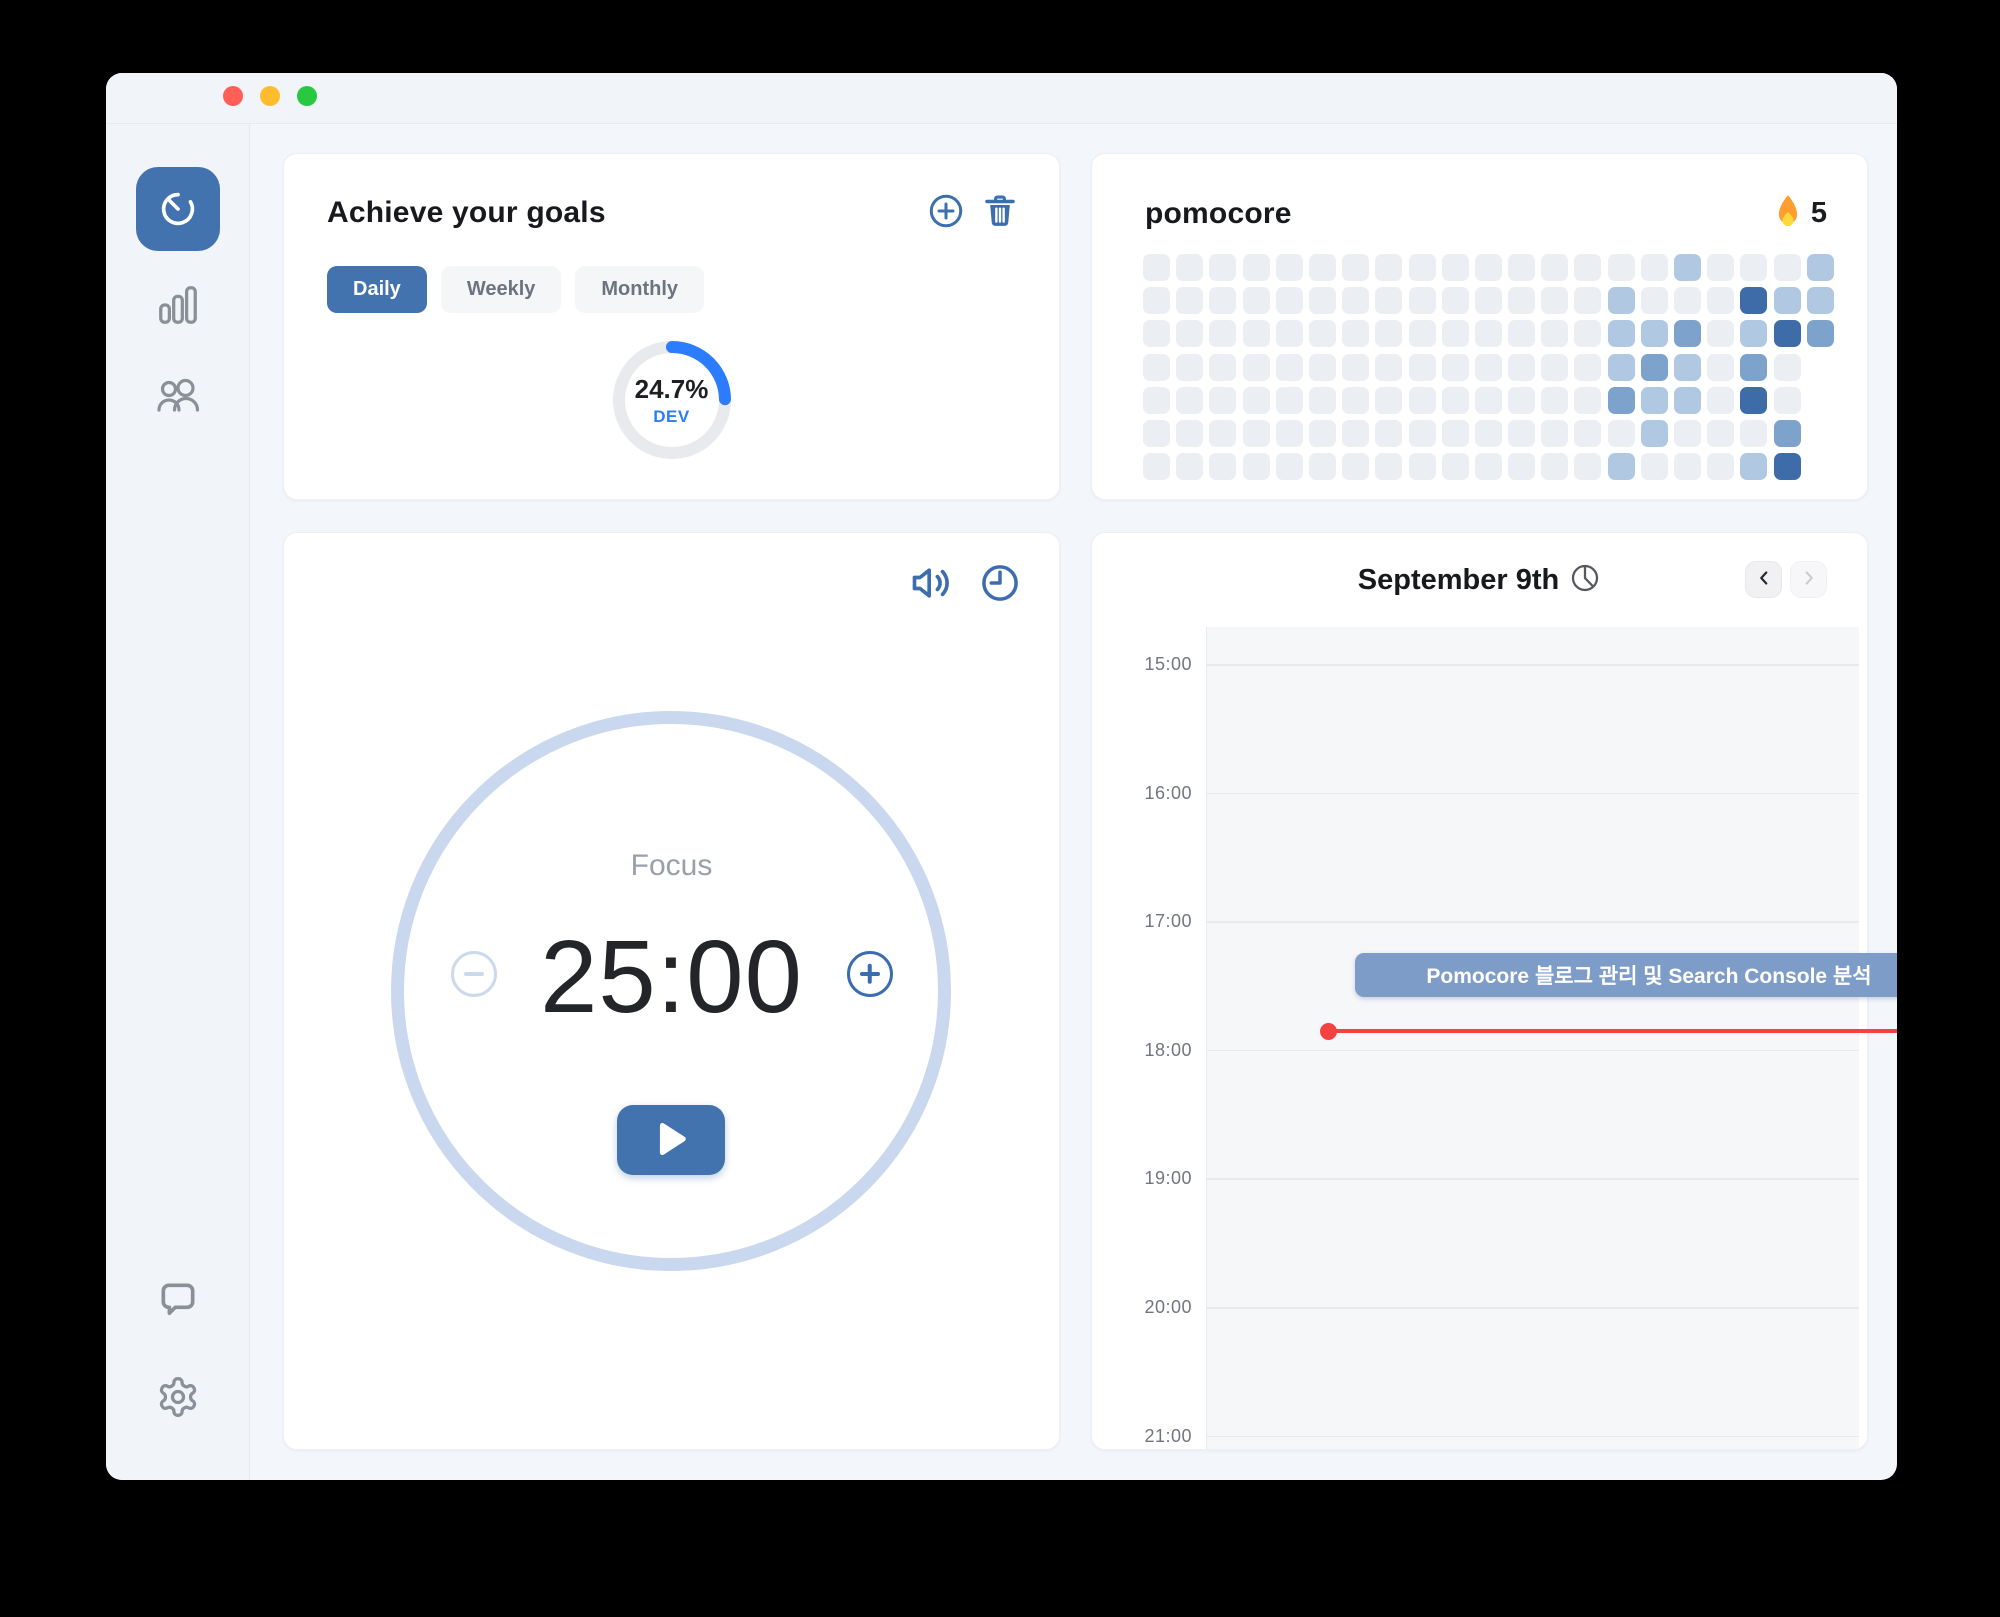 Image resolution: width=2000 pixels, height=1617 pixels. I want to click on sidebar-item-friends, so click(178, 398).